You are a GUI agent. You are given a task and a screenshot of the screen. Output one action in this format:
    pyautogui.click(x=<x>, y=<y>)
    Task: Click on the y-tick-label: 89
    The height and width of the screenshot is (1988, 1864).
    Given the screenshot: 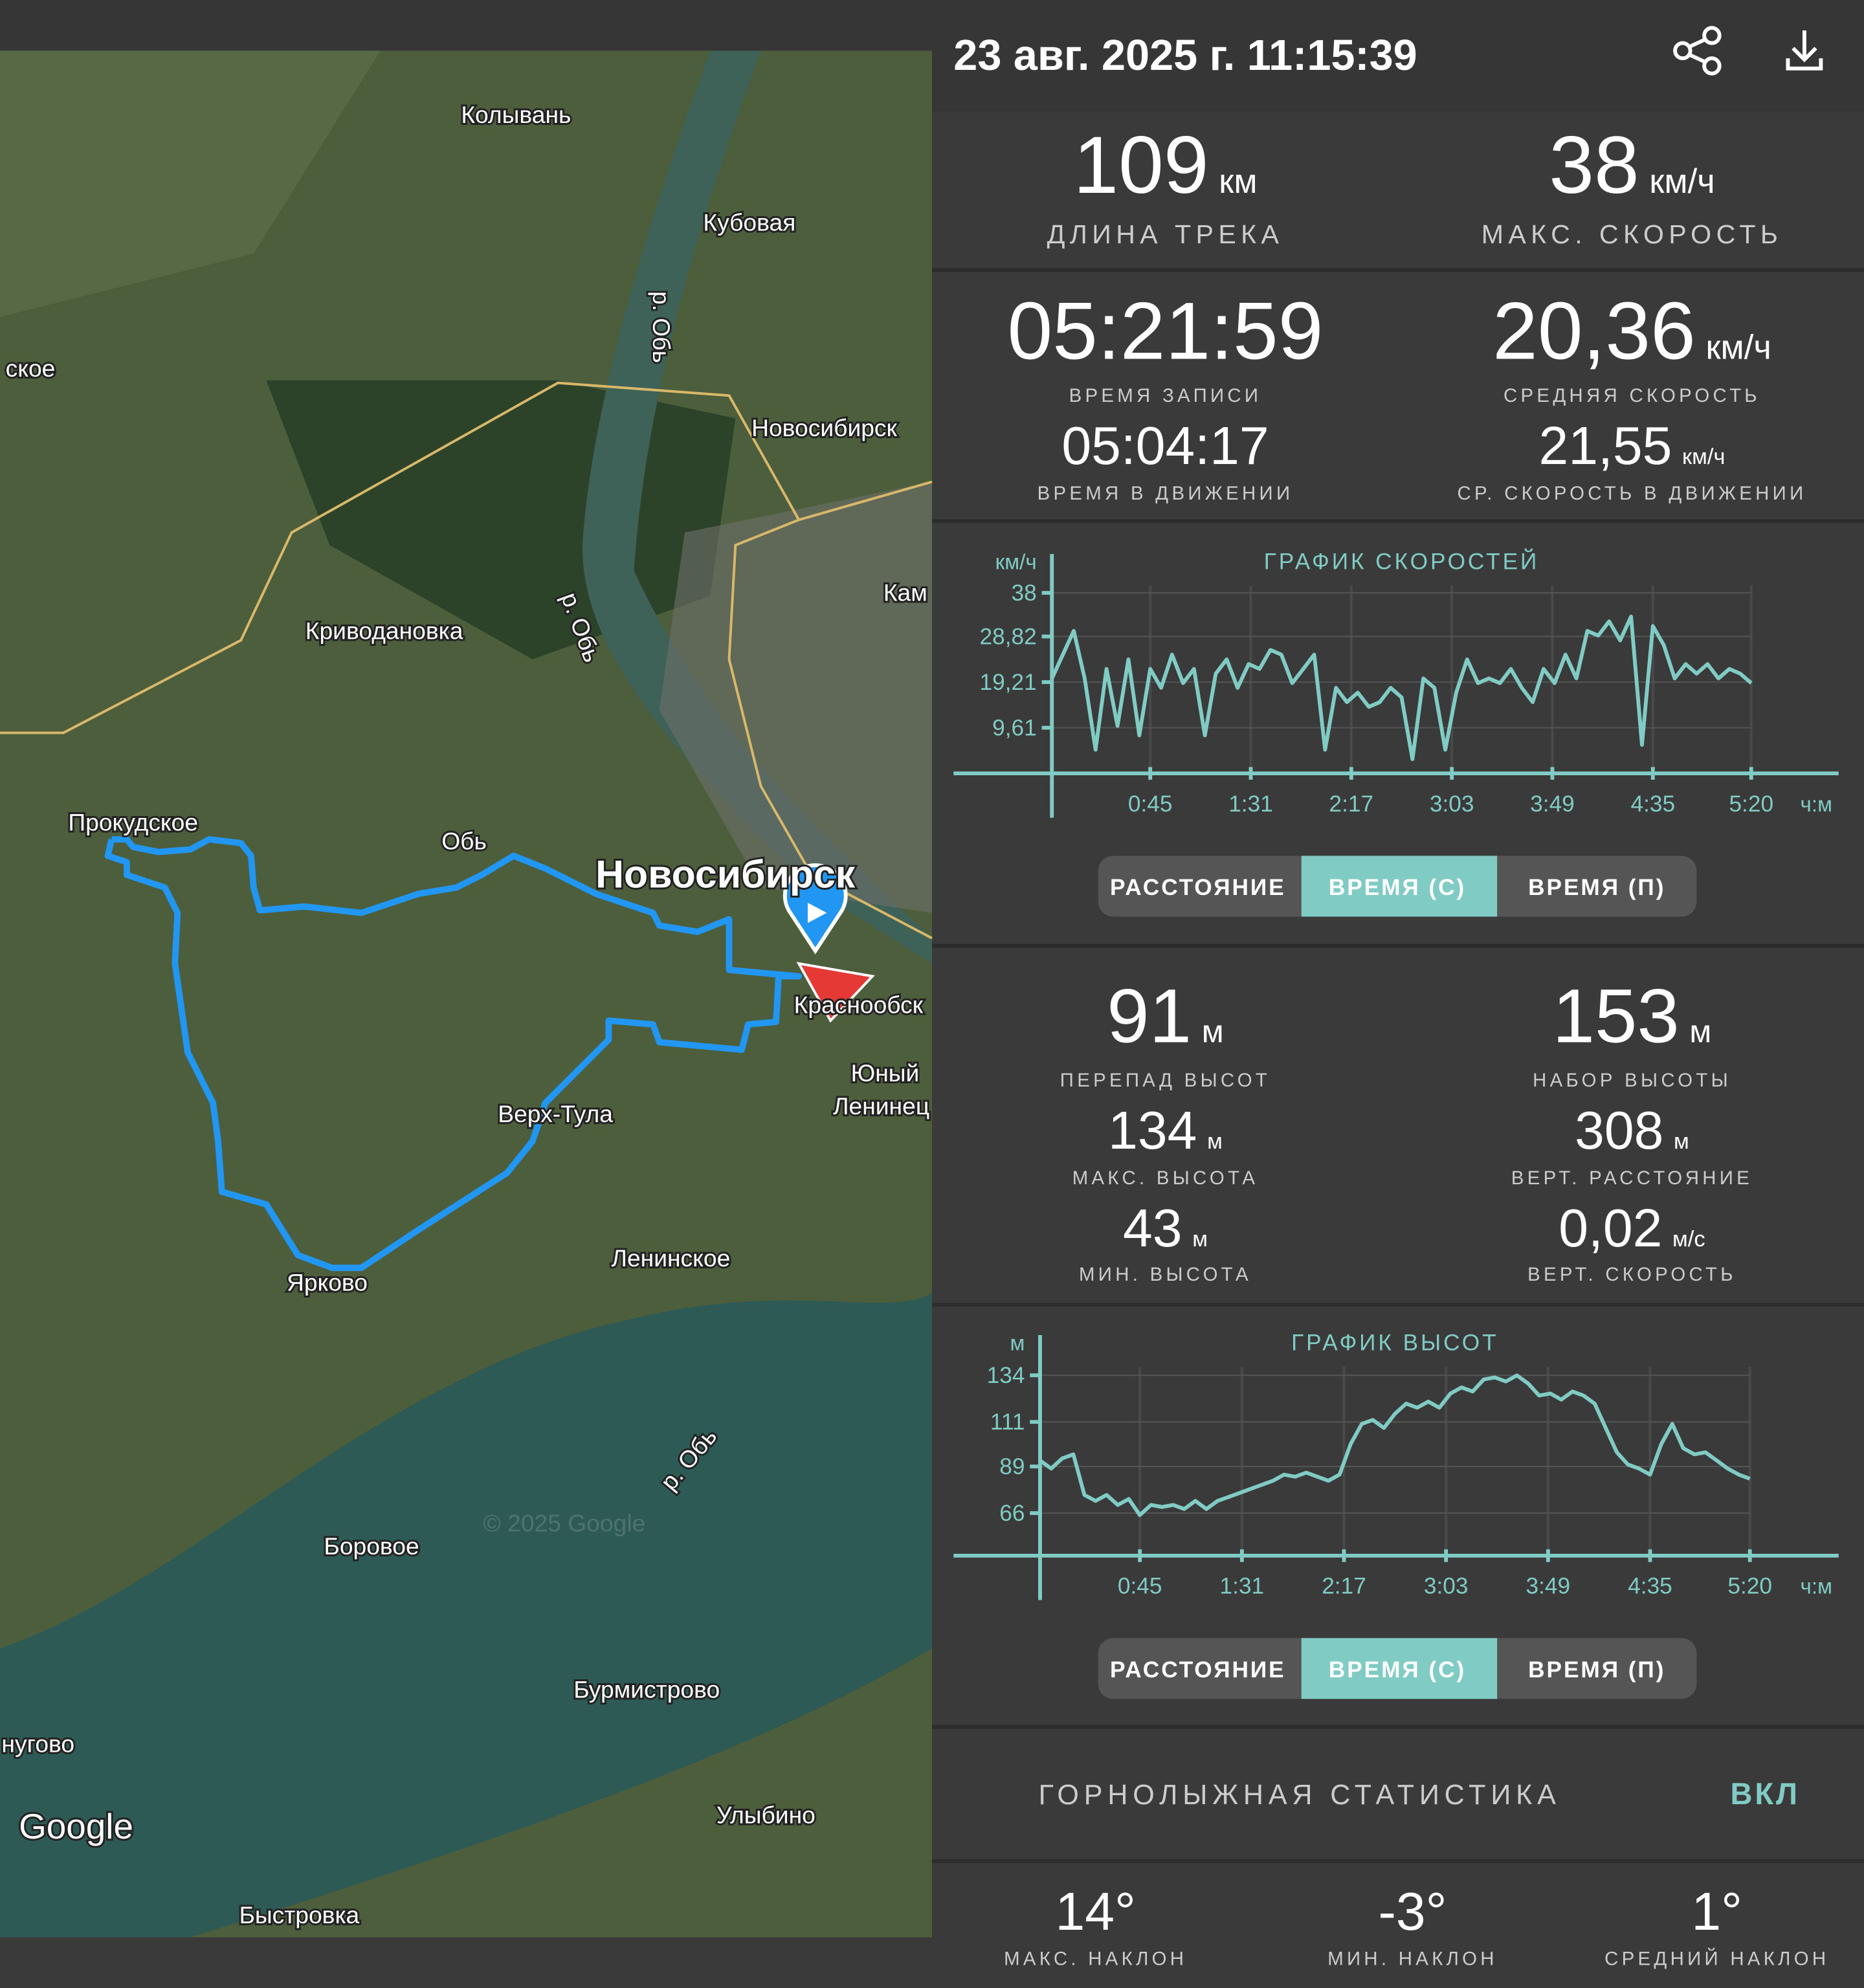 What is the action you would take?
    pyautogui.click(x=1012, y=1466)
    